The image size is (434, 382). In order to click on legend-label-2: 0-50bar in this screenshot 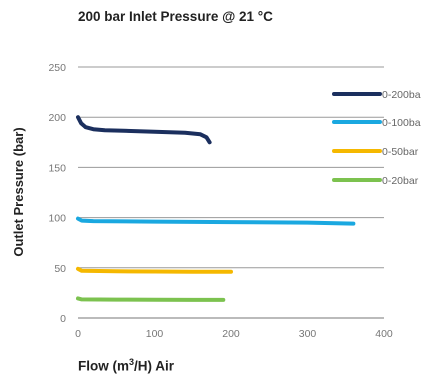, I will do `click(400, 152)`.